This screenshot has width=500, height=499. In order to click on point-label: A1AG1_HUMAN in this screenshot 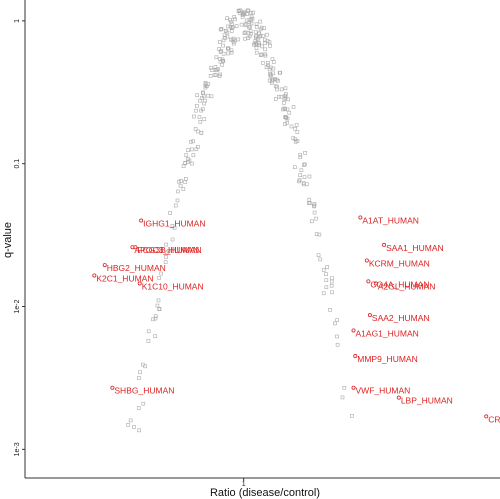, I will do `click(387, 333)`.